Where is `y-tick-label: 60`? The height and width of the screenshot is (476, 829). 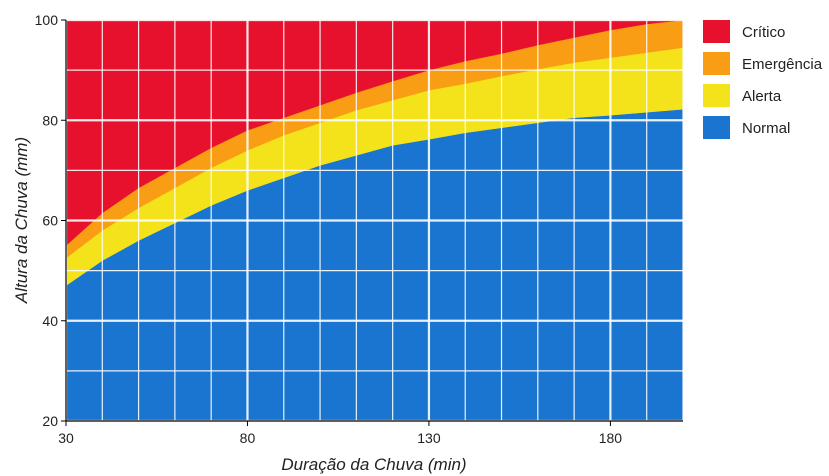 y-tick-label: 60 is located at coordinates (50, 221).